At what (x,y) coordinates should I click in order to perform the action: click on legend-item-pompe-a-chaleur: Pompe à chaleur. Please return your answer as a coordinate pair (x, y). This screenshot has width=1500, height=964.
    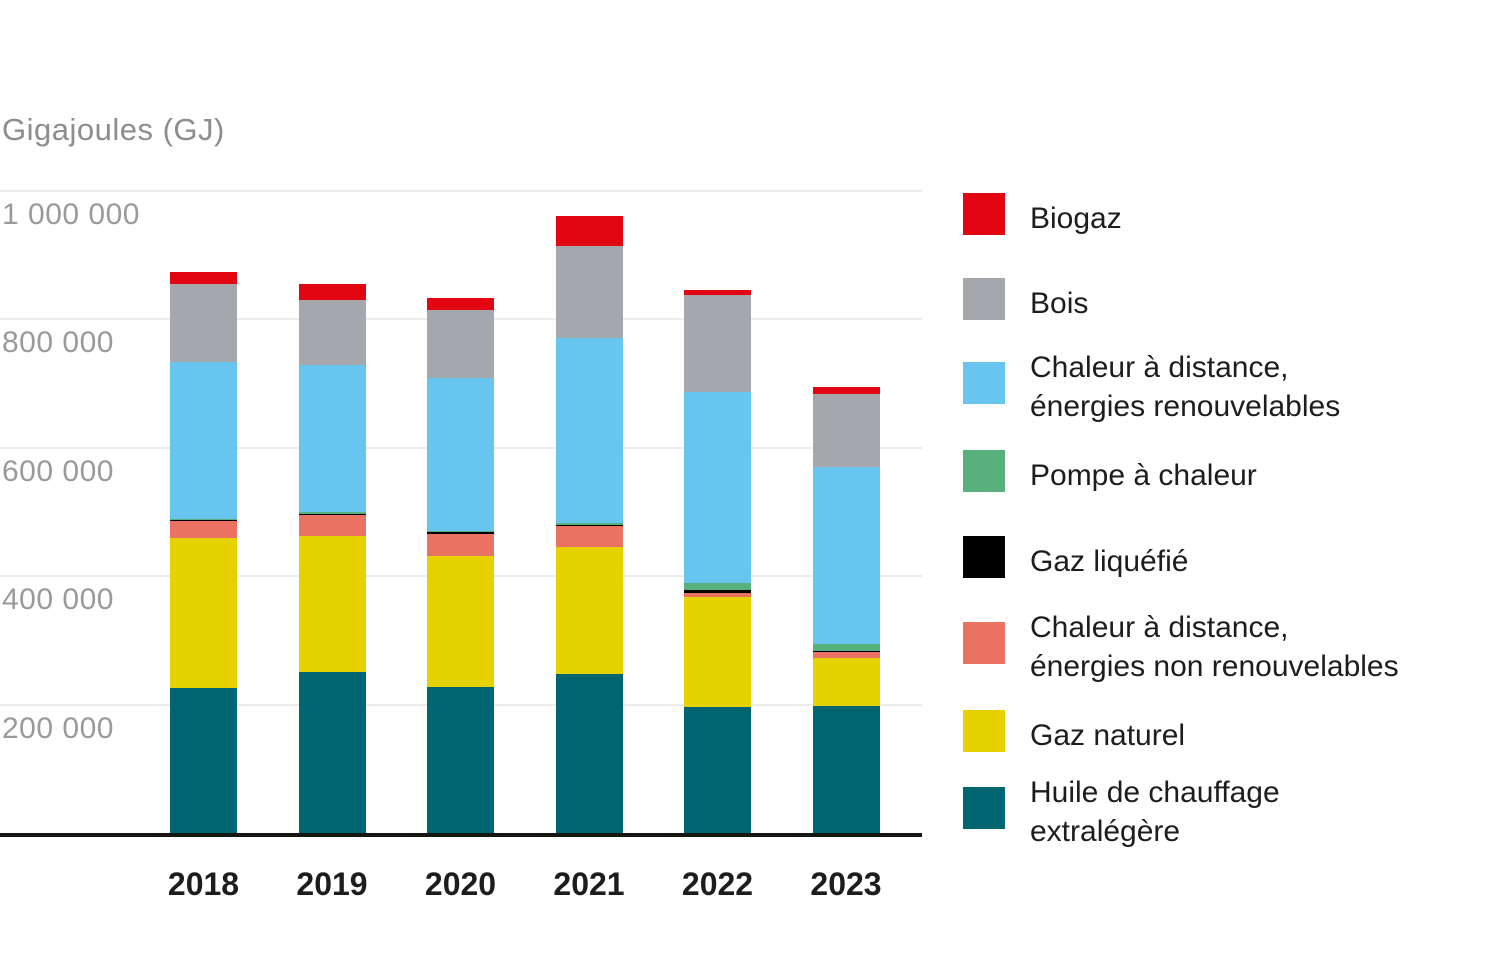
    Looking at the image, I should click on (1110, 471).